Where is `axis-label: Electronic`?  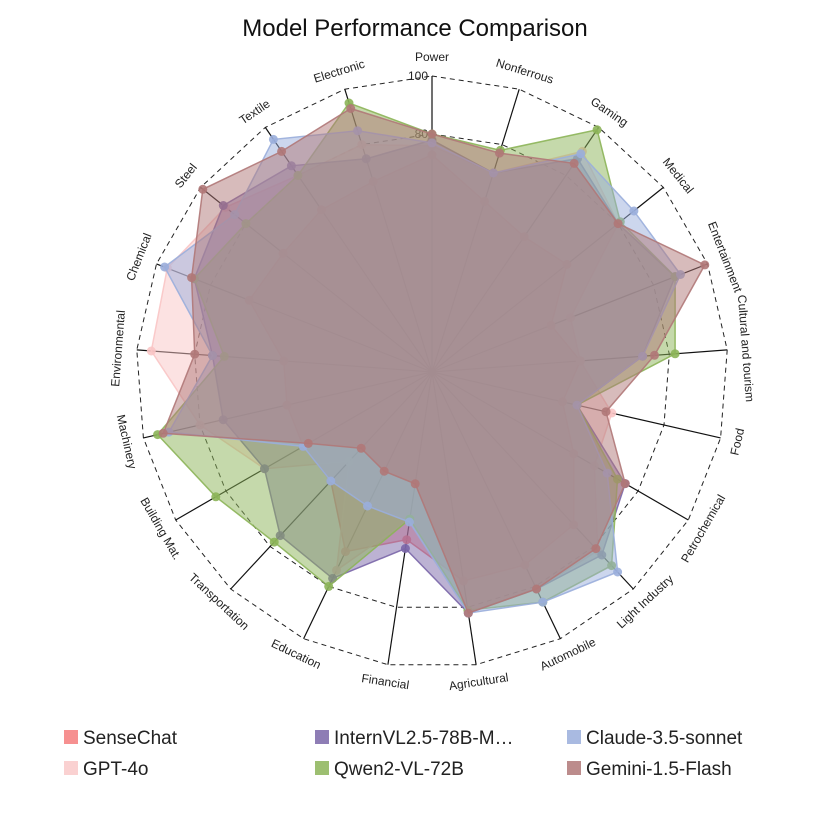
axis-label: Electronic is located at coordinates (339, 71).